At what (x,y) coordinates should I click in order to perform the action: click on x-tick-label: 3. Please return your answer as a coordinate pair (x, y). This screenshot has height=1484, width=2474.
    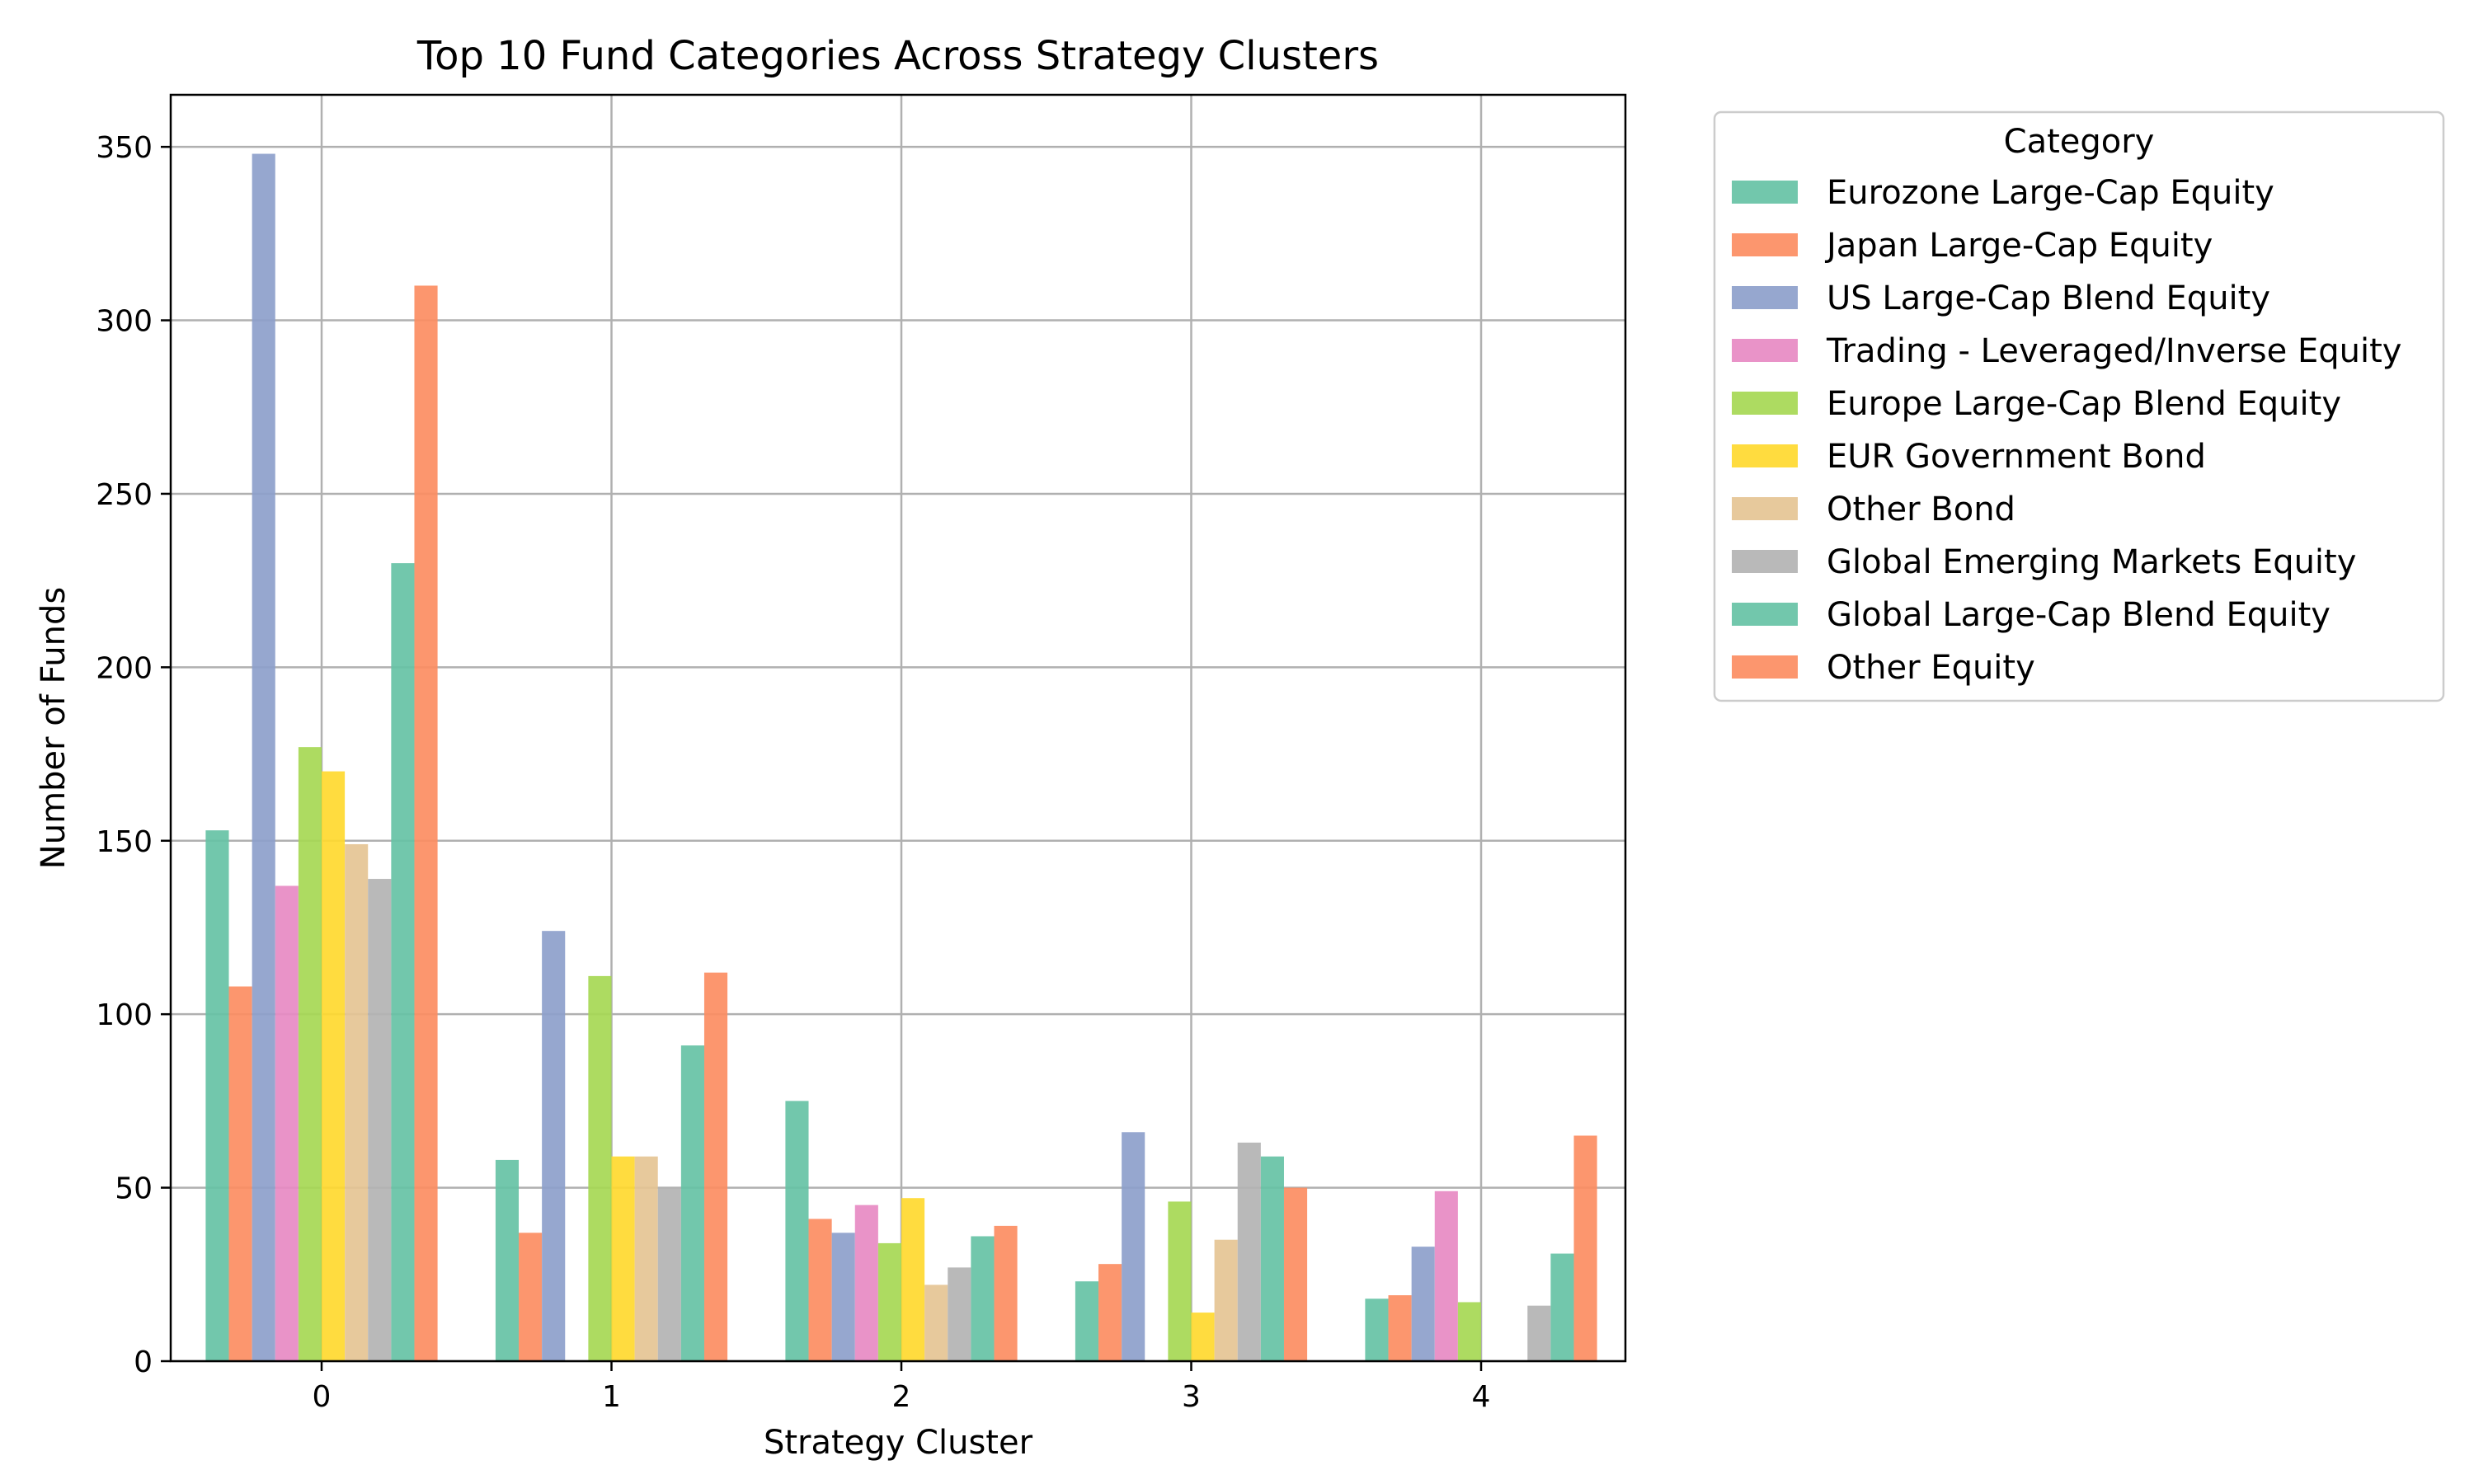
    Looking at the image, I should click on (1191, 1397).